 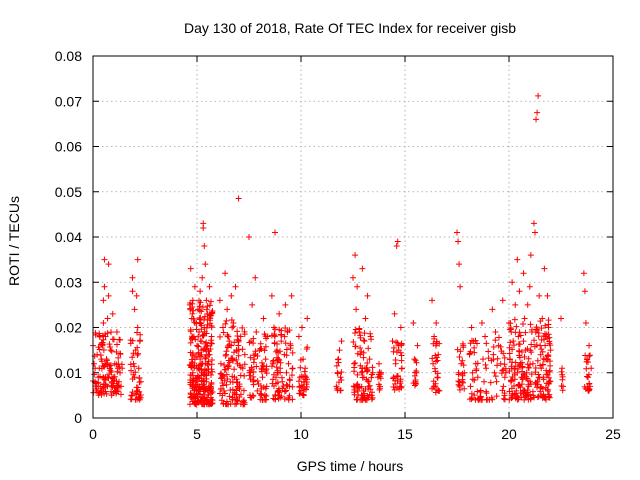 What do you see at coordinates (68, 56) in the screenshot?
I see `y-tick-label: 0.08` at bounding box center [68, 56].